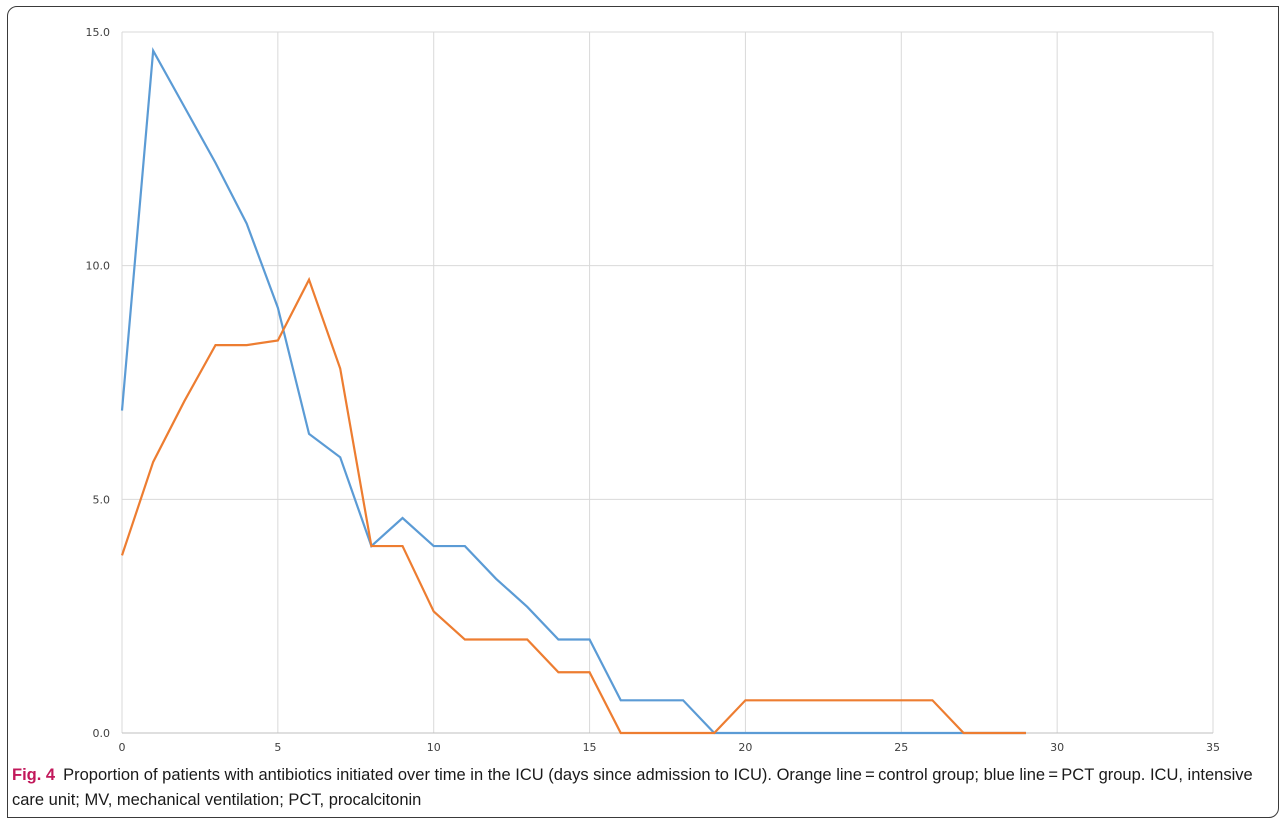  What do you see at coordinates (277, 747) in the screenshot?
I see `x-tick-label: 5` at bounding box center [277, 747].